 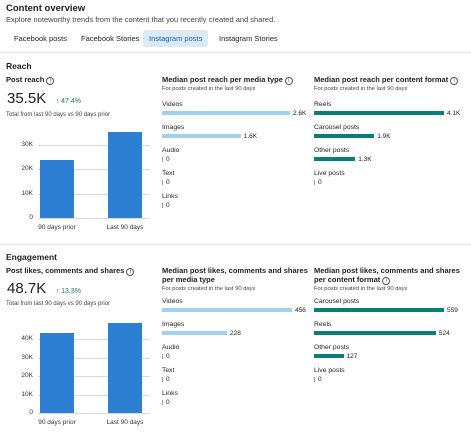 What do you see at coordinates (209, 89) in the screenshot?
I see `reach-media-type-subtitle: For posts created in the last 90 days` at bounding box center [209, 89].